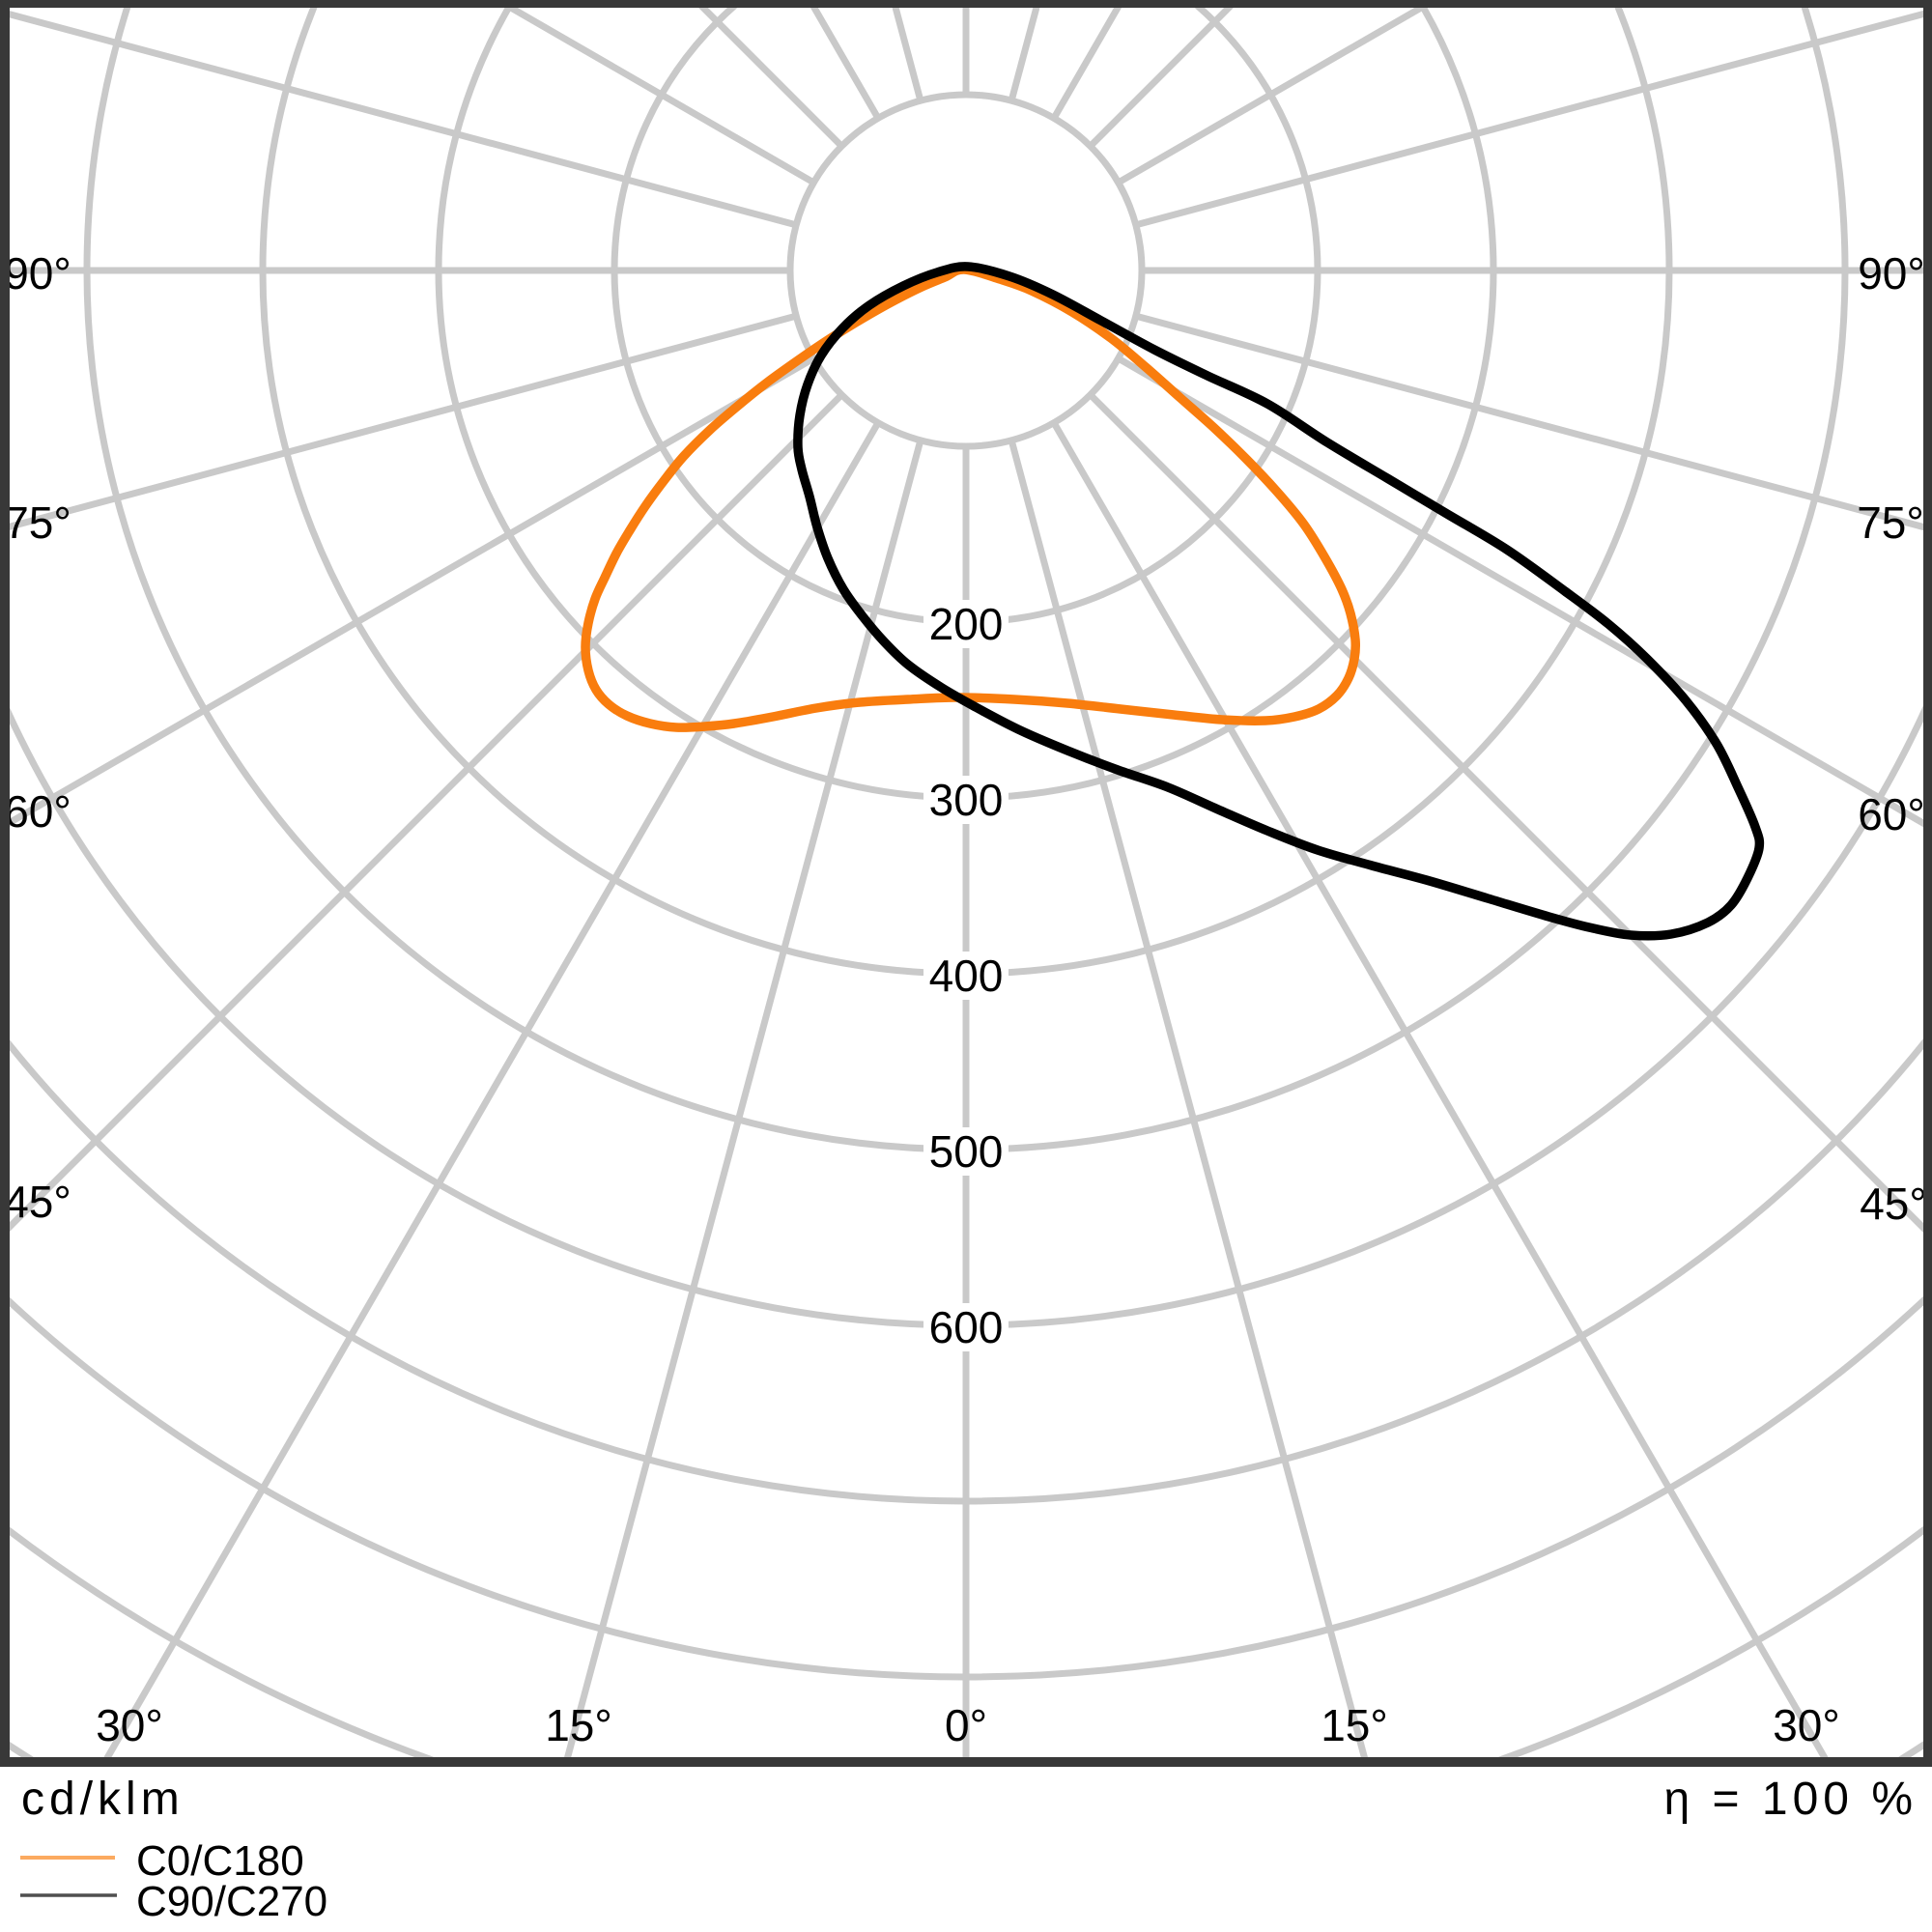 The height and width of the screenshot is (1932, 1932). What do you see at coordinates (231, 1901) in the screenshot?
I see `svg-text: C90/C270` at bounding box center [231, 1901].